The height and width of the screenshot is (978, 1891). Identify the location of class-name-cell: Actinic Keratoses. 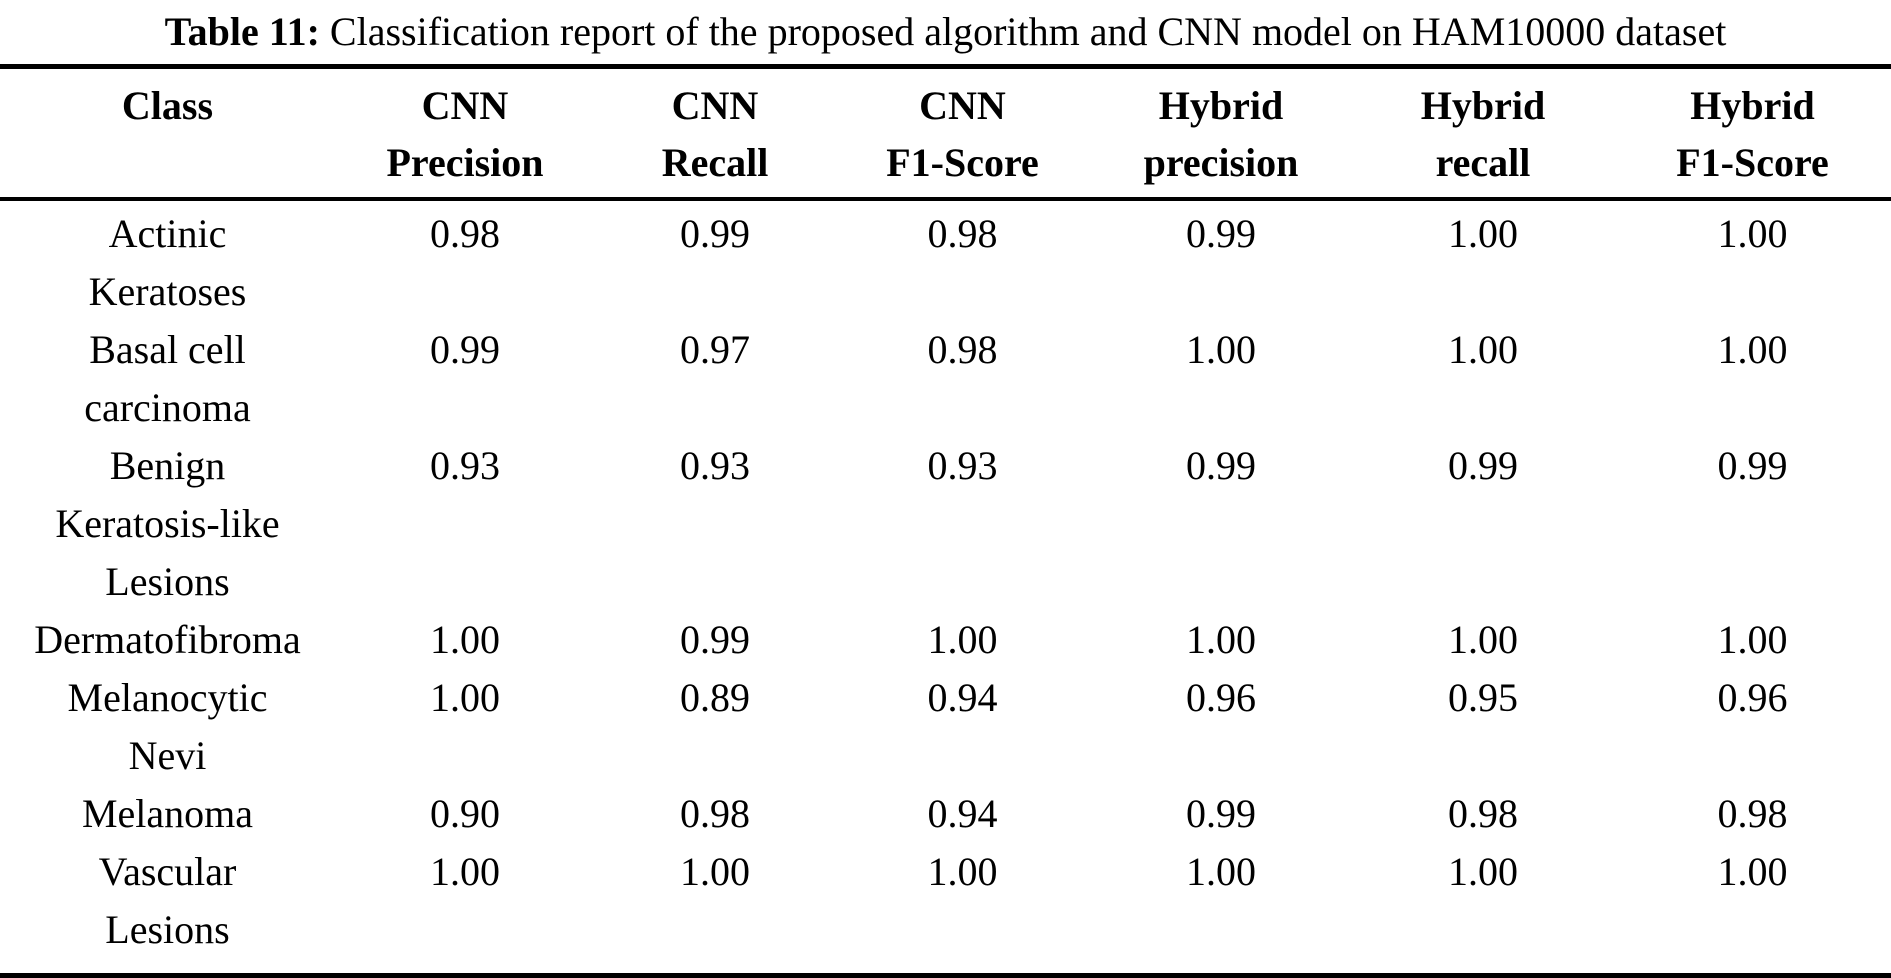
(167, 262).